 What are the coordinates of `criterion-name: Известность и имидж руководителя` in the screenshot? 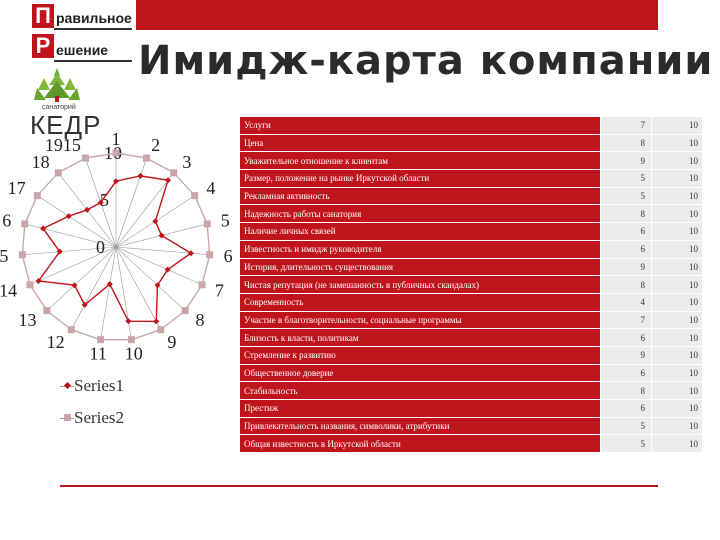 It's located at (420, 249).